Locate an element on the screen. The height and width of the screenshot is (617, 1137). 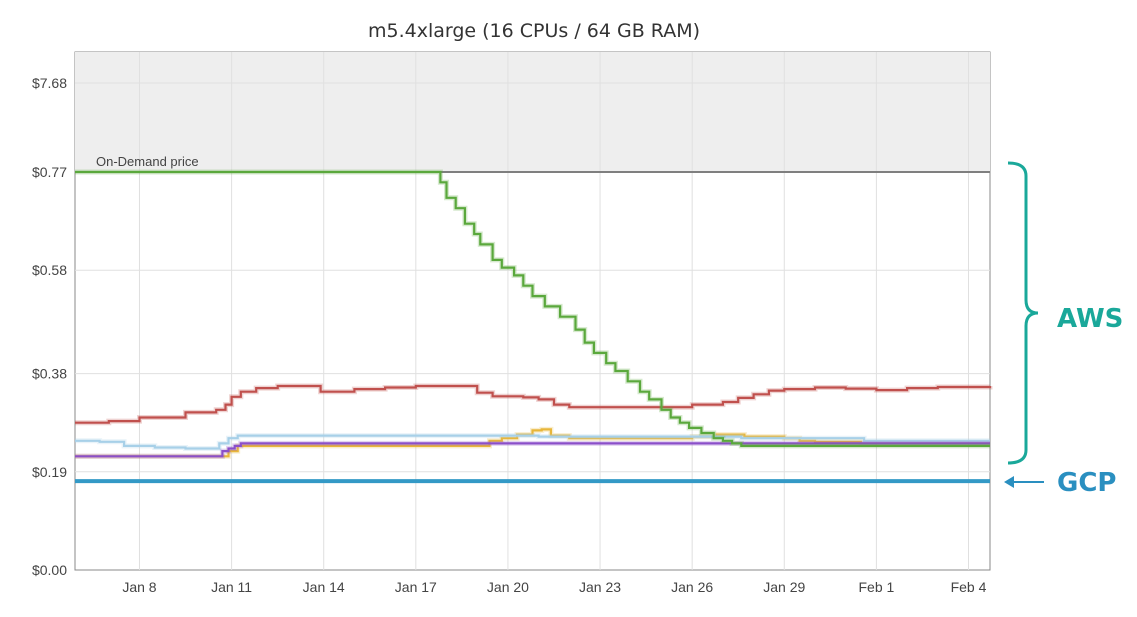
x-tick-label: Jan 17 is located at coordinates (416, 587).